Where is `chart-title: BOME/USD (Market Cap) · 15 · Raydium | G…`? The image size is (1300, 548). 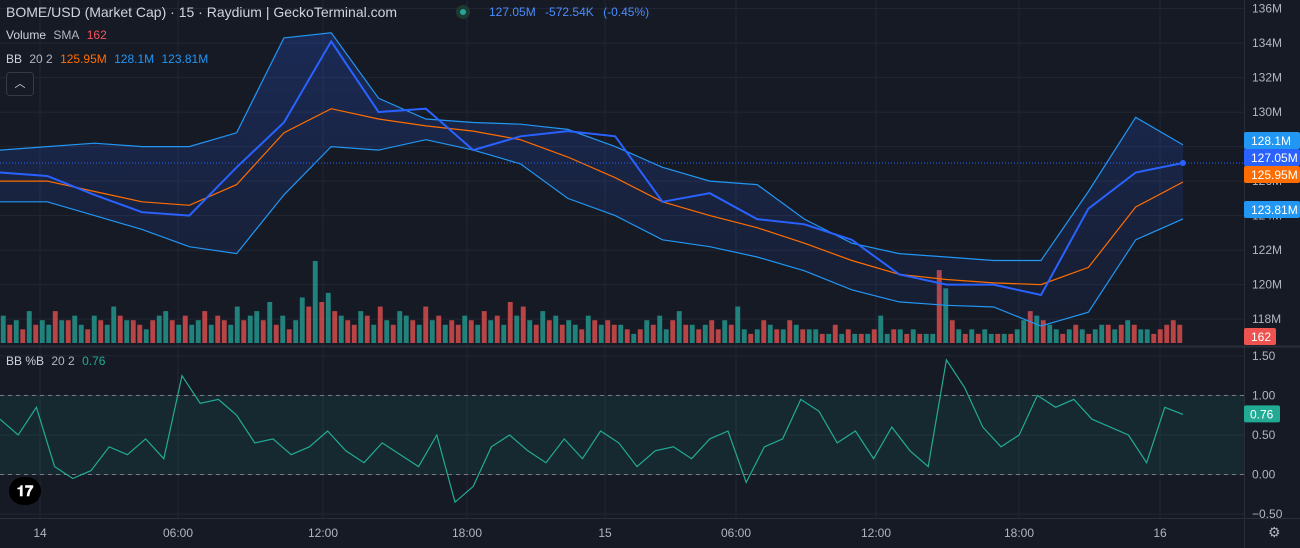
chart-title: BOME/USD (Market Cap) · 15 · Raydium | G… is located at coordinates (202, 12).